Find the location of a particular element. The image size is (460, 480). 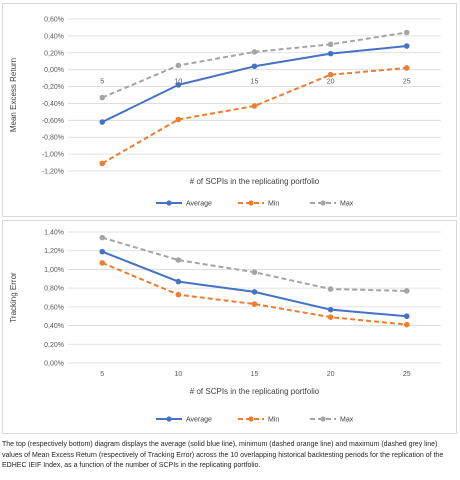

top-y-tick-label: 0,00% is located at coordinates (54, 70).